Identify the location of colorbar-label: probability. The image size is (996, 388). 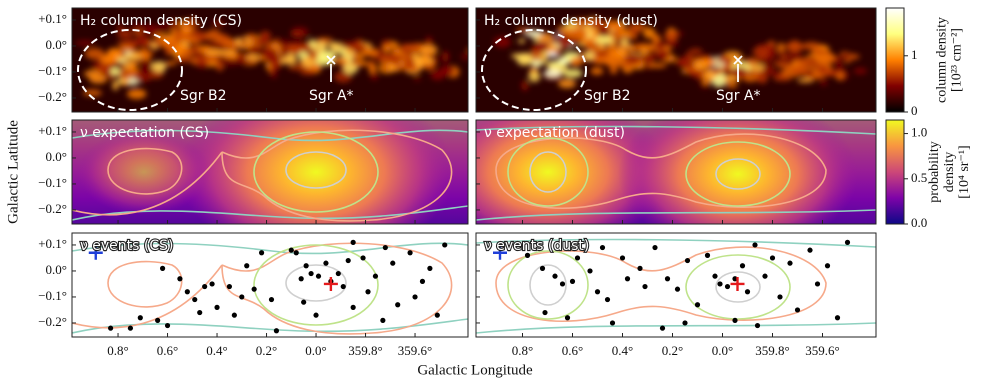
(934, 171).